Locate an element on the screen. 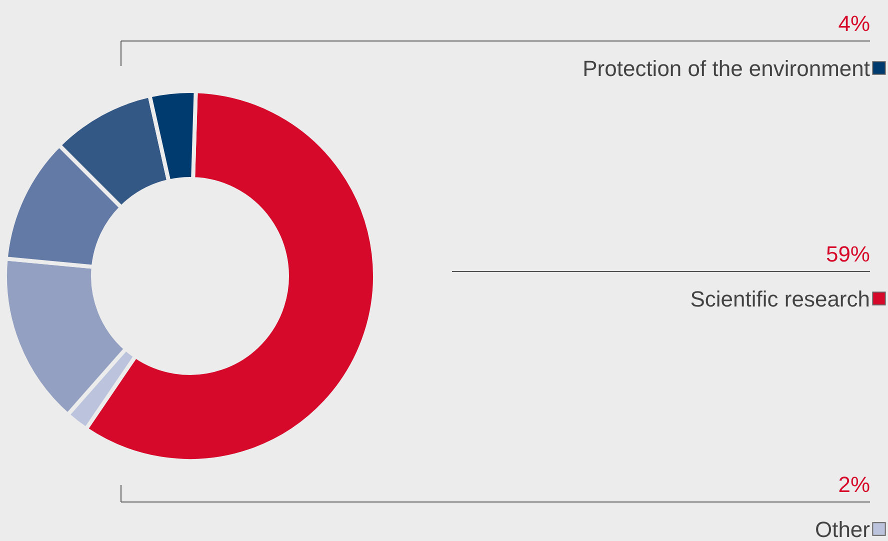 The height and width of the screenshot is (541, 888). data-label: 4% is located at coordinates (854, 23).